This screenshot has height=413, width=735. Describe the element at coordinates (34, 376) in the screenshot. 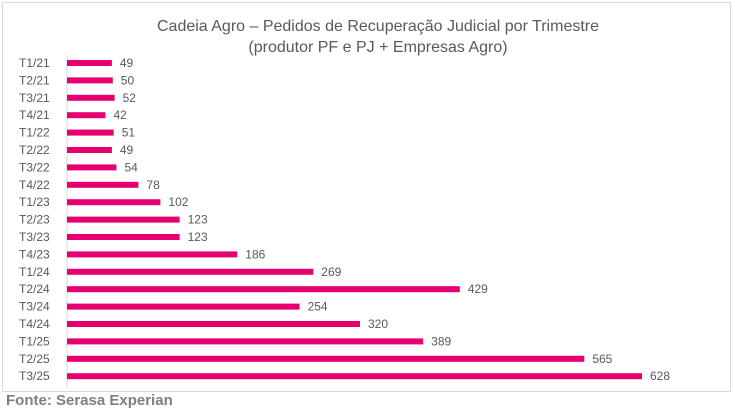

I see `category-tick-label: T3/25` at that location.